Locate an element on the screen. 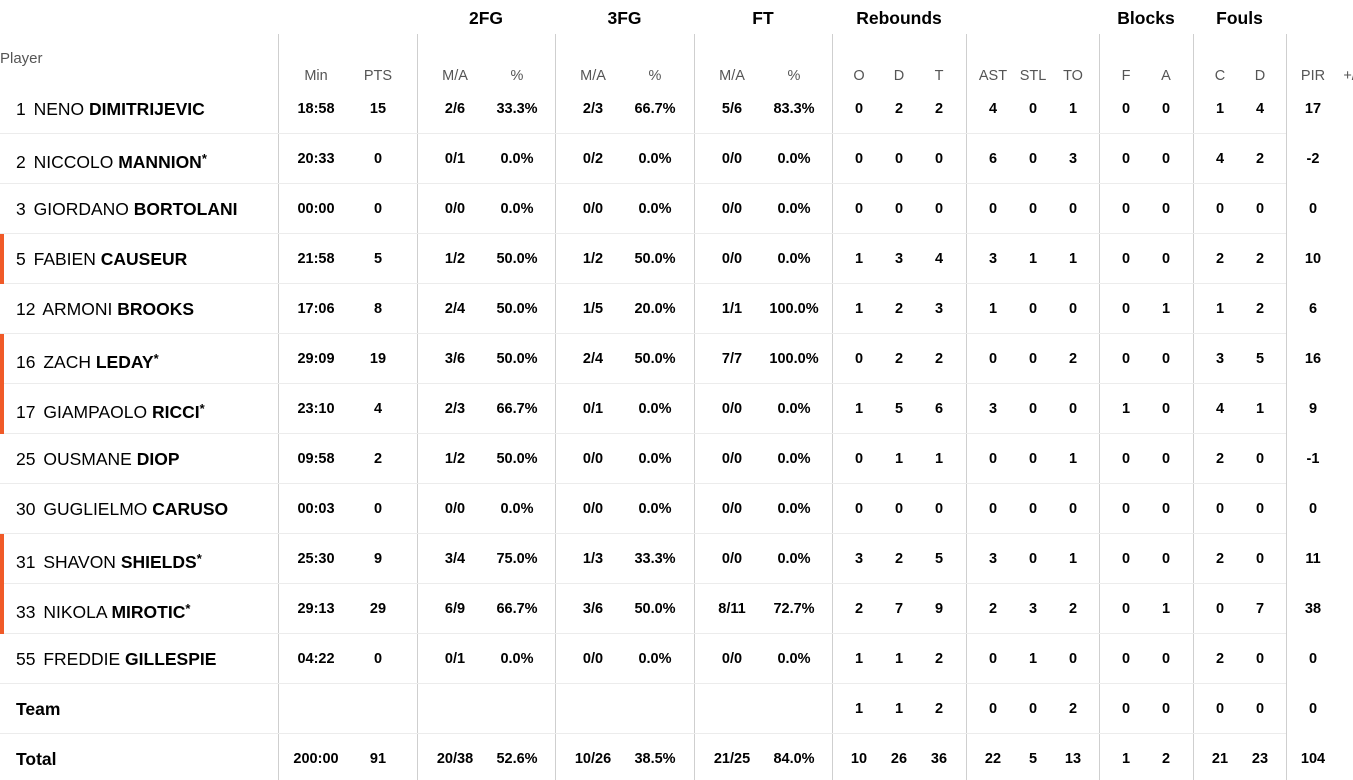 Image resolution: width=1353 pixels, height=780 pixels. stat-2fg-made-attempted: 2/4 is located at coordinates (455, 309).